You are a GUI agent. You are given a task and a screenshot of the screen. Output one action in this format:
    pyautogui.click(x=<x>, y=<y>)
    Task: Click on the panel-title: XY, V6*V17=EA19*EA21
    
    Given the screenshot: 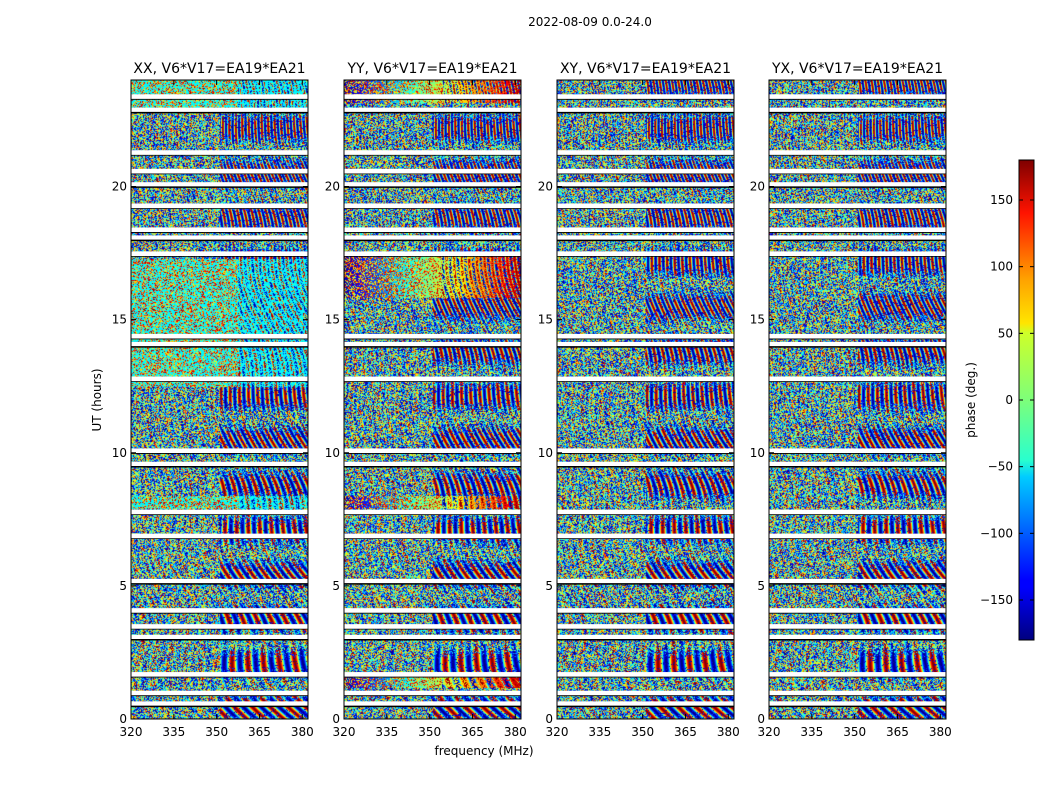 What is the action you would take?
    pyautogui.click(x=645, y=69)
    